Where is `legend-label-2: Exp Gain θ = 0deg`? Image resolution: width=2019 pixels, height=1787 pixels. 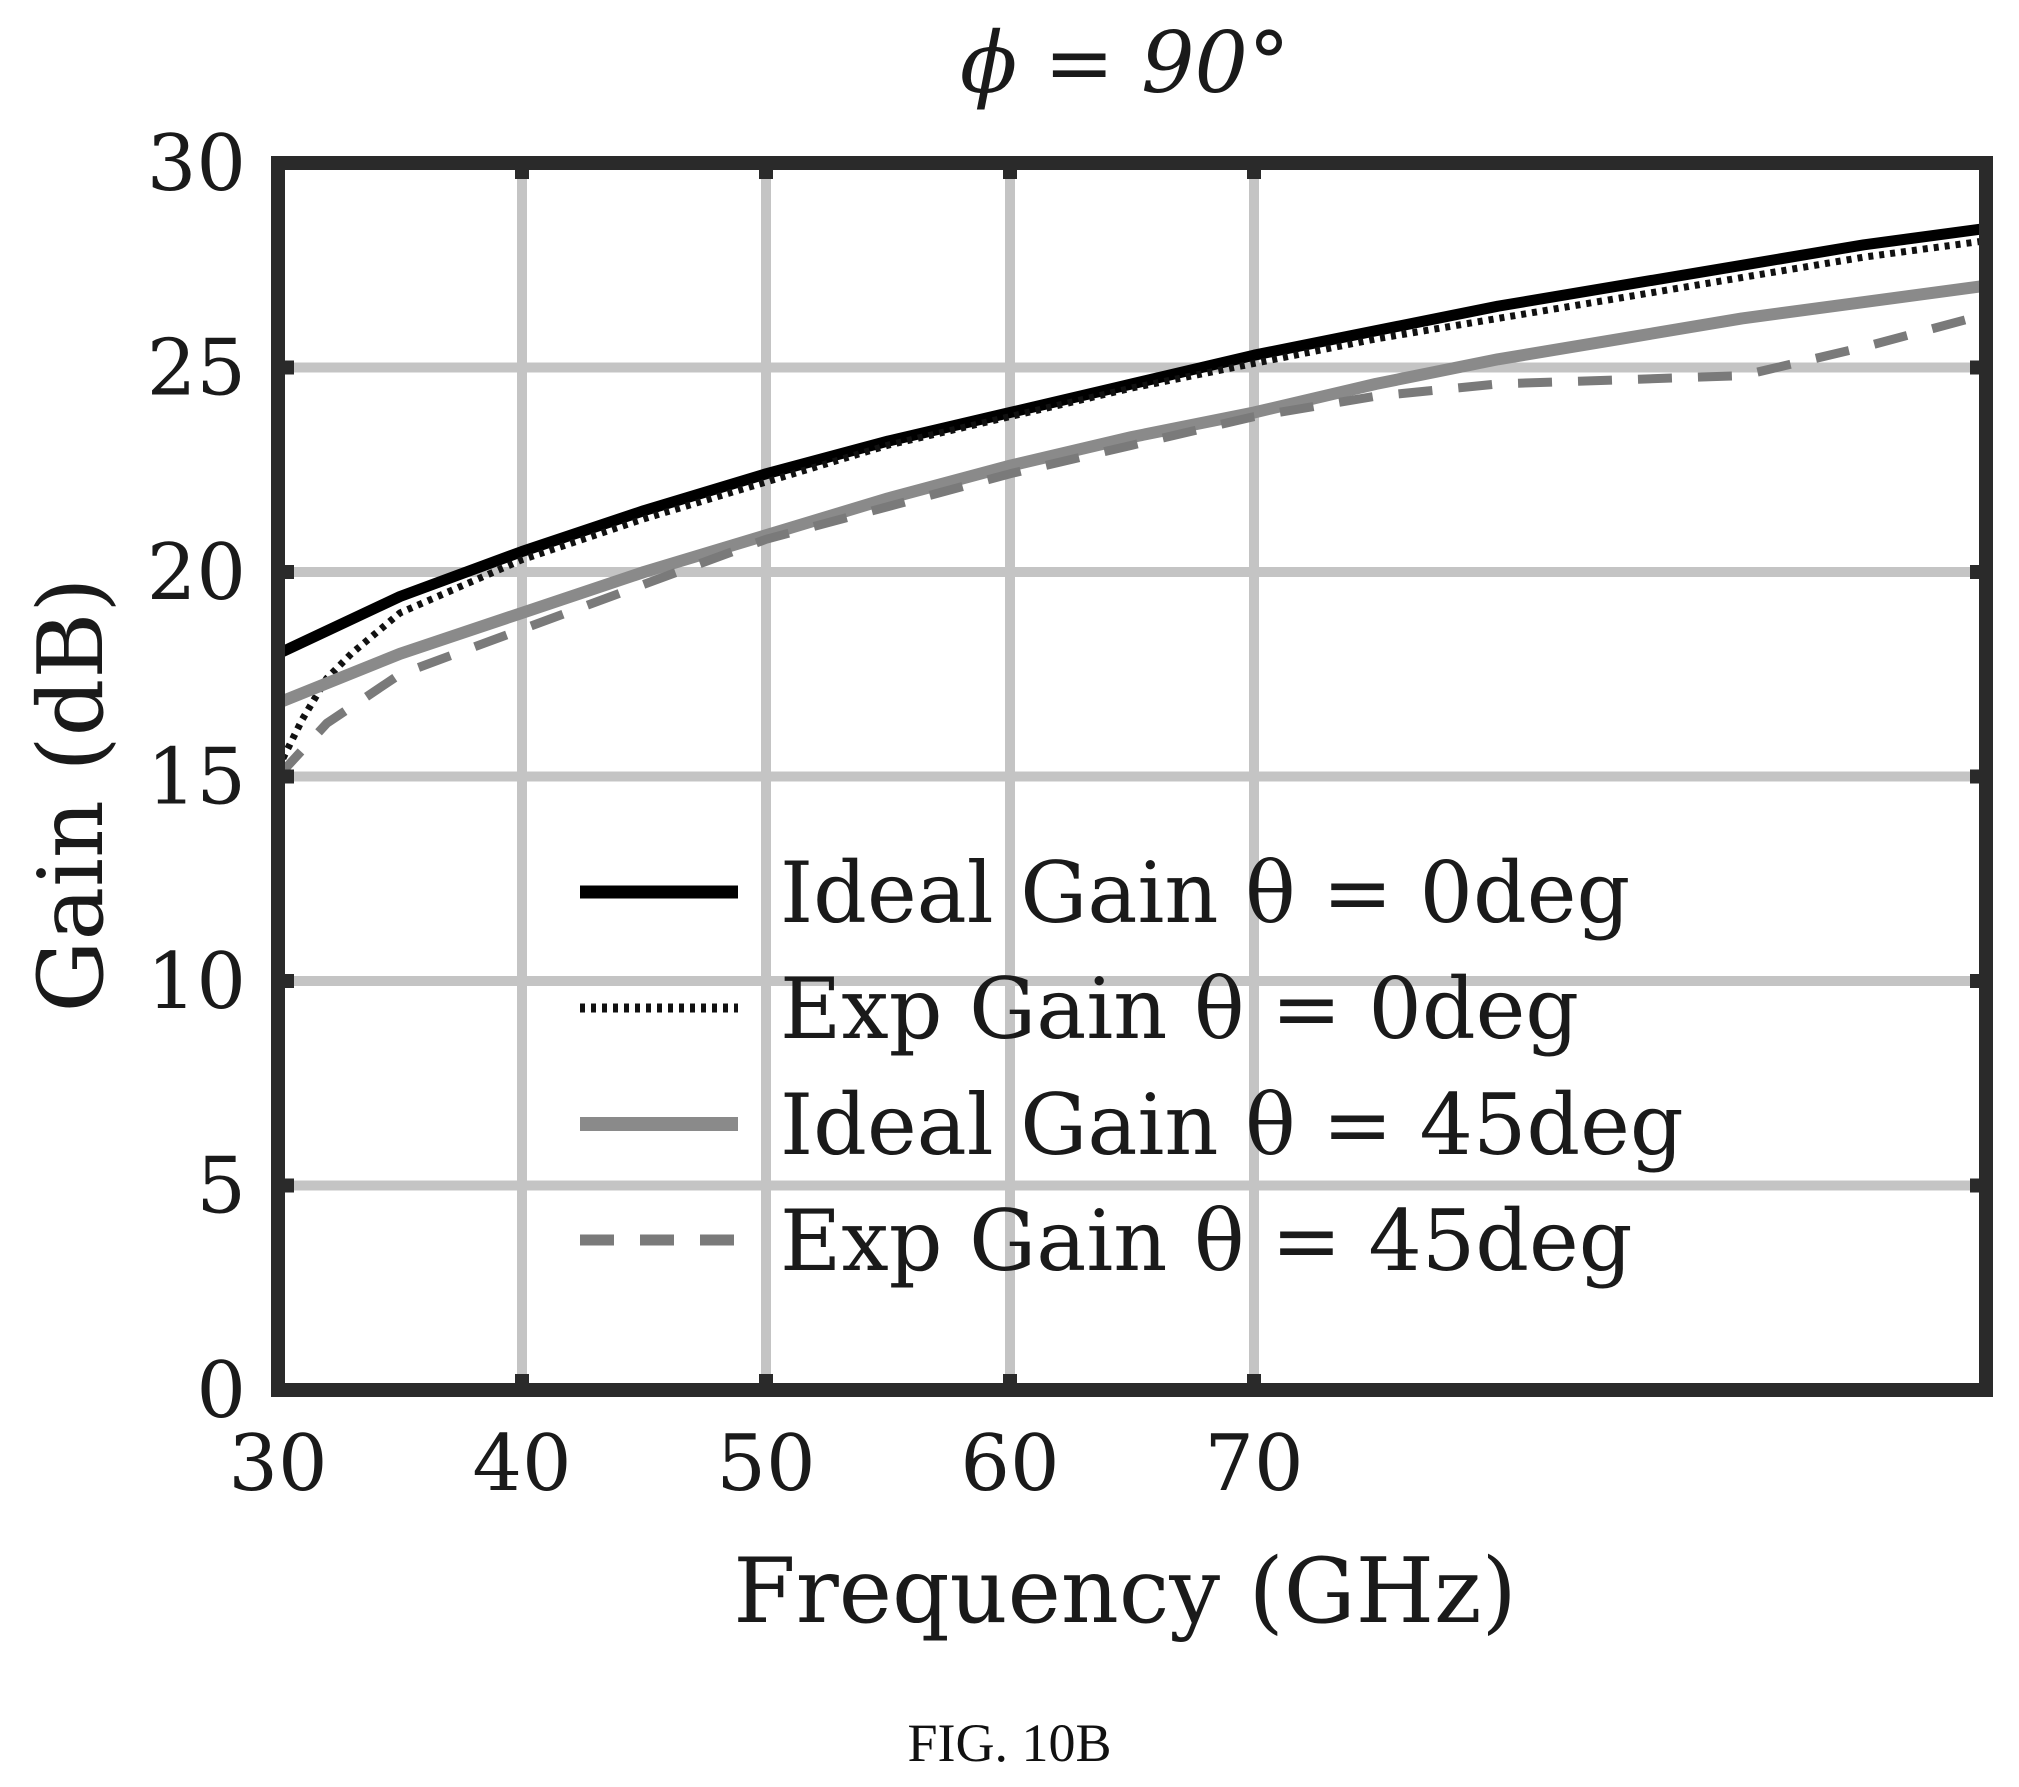
legend-label-2: Exp Gain θ = 0deg is located at coordinates (1179, 1009).